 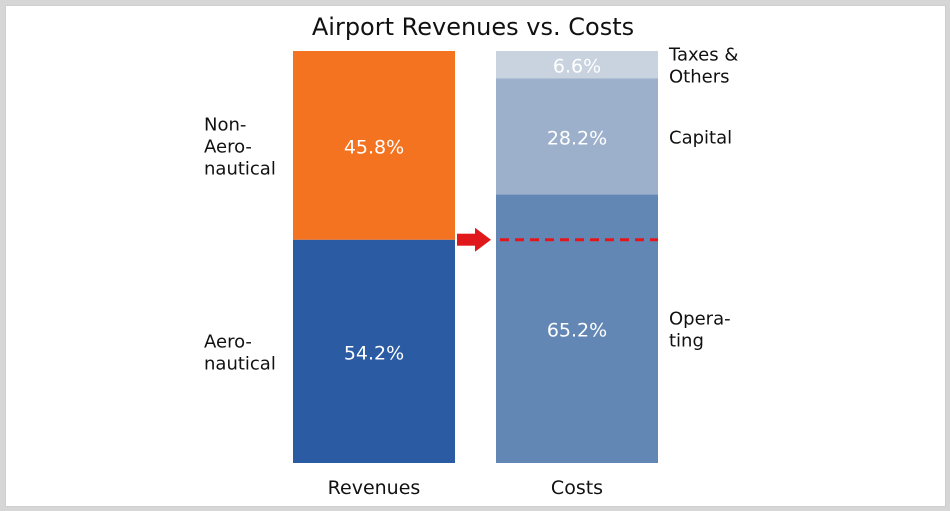 I want to click on revenues-segment-name-2: Non-Aero-nautical, so click(x=240, y=146).